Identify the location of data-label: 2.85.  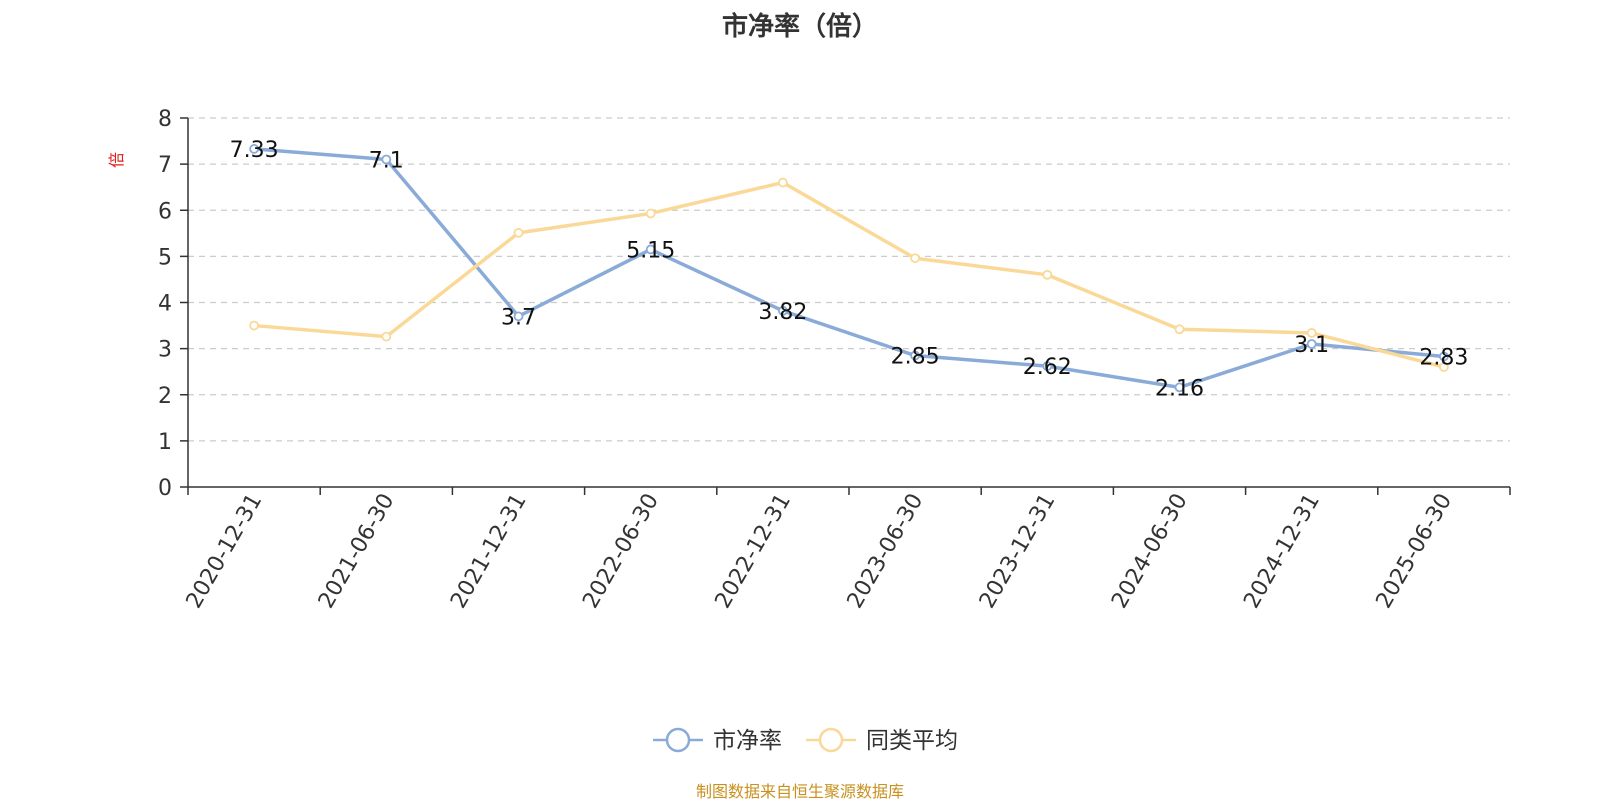
(915, 357).